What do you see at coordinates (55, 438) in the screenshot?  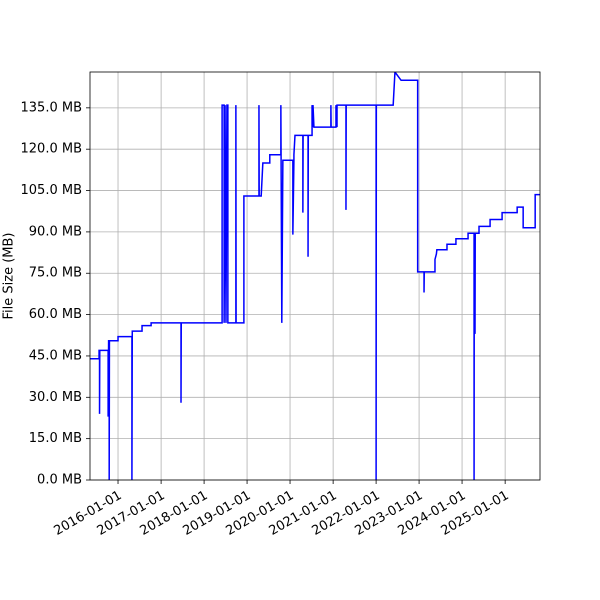 I see `y-tick-label: 15.0 MB` at bounding box center [55, 438].